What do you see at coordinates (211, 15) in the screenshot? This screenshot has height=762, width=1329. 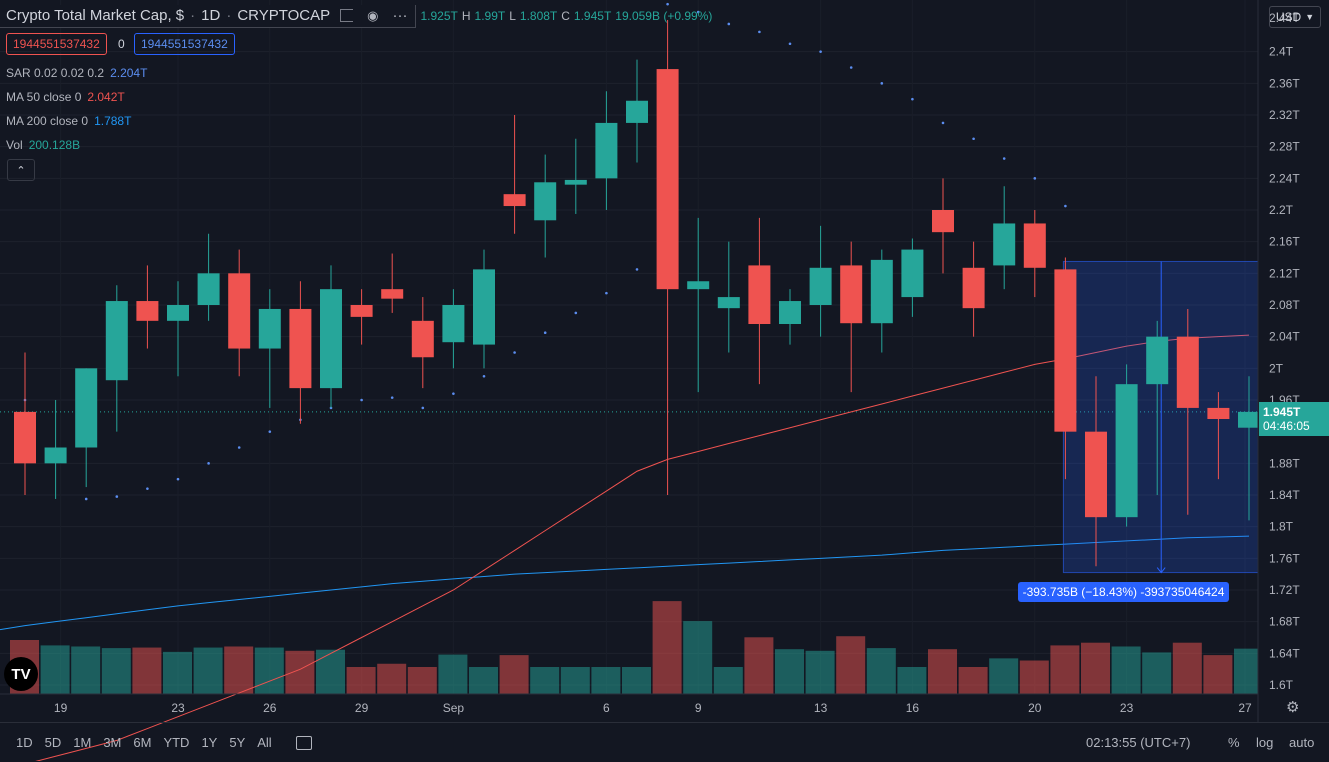 I see `interval-label: 1D` at bounding box center [211, 15].